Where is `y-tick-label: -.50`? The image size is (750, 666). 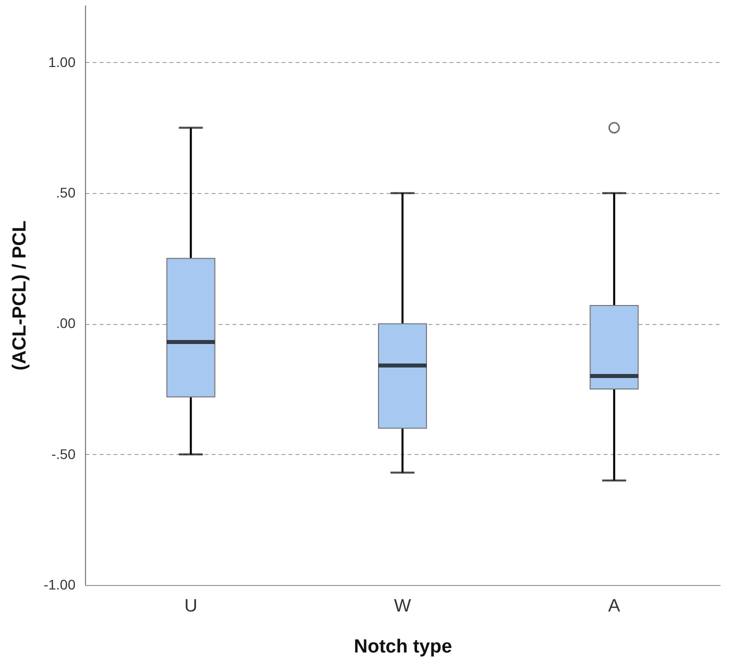 y-tick-label: -.50 is located at coordinates (63, 454).